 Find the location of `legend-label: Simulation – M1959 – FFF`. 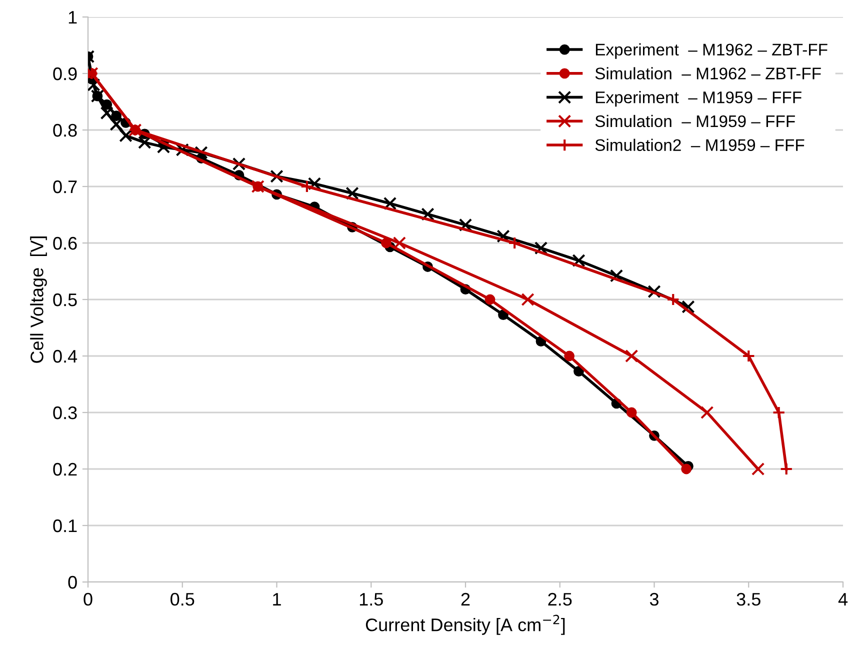

legend-label: Simulation – M1959 – FFF is located at coordinates (695, 121).